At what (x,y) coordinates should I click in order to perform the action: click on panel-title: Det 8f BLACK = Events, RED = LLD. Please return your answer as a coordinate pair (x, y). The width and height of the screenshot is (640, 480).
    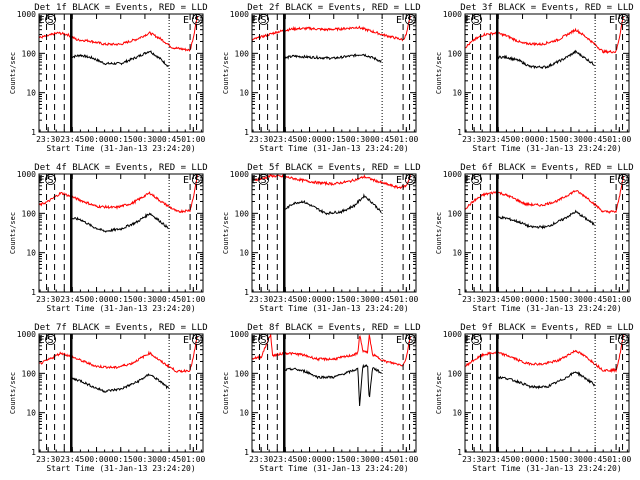
    Looking at the image, I should click on (333, 328).